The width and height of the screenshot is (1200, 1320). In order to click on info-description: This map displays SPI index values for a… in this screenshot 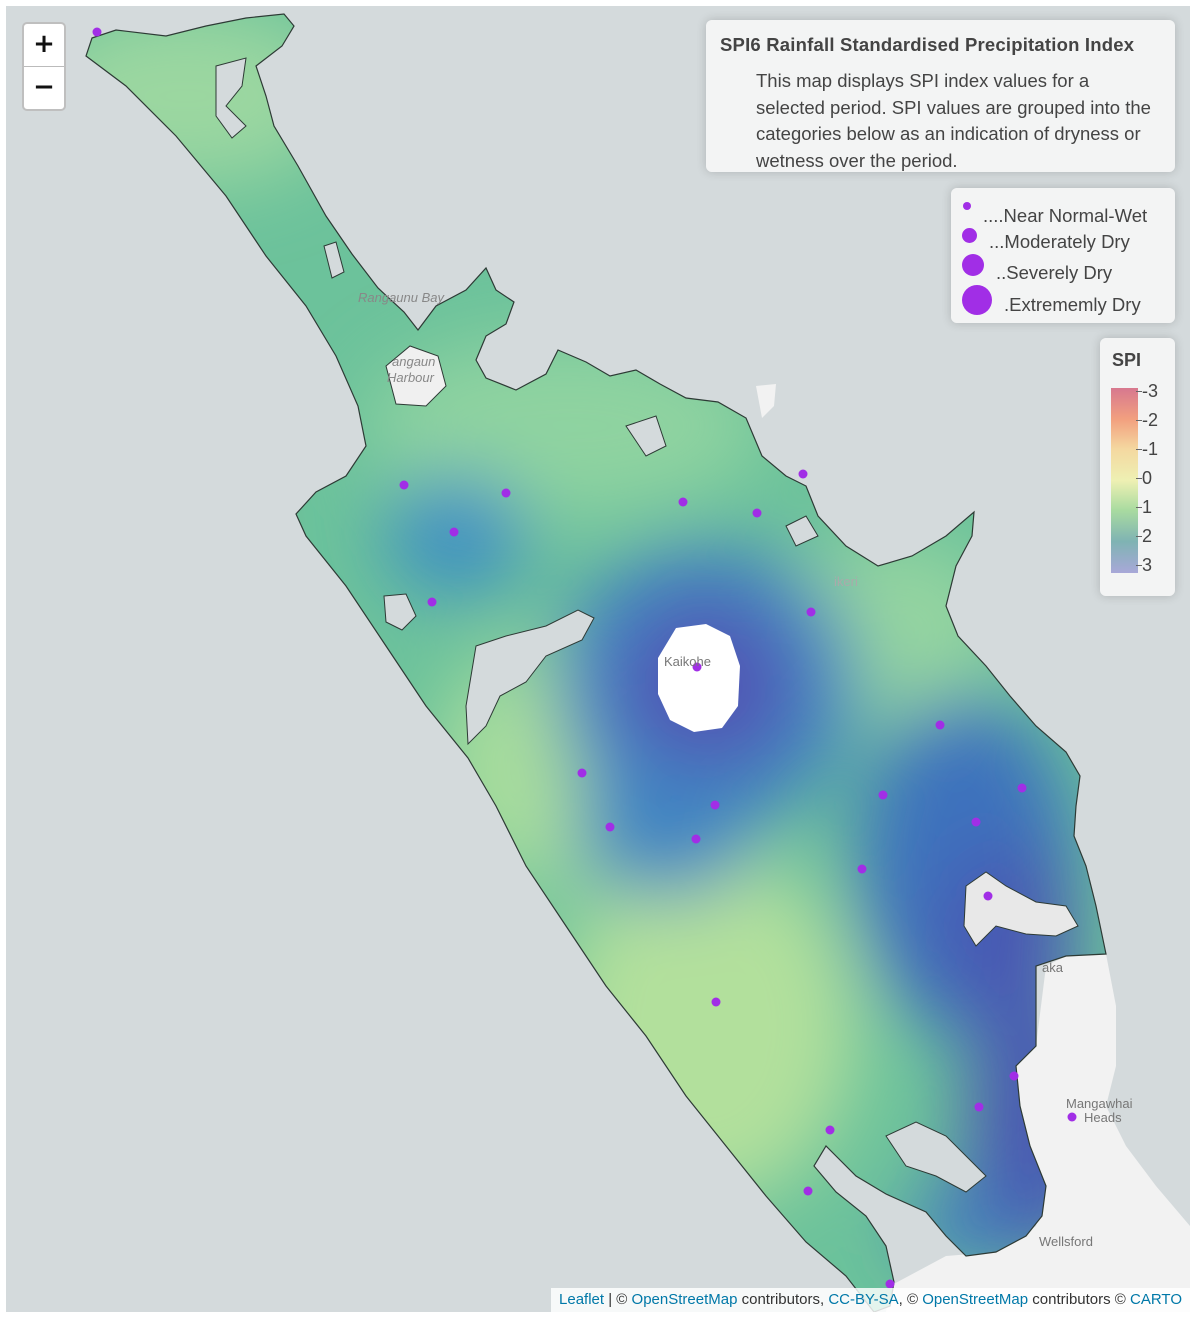, I will do `click(953, 120)`.